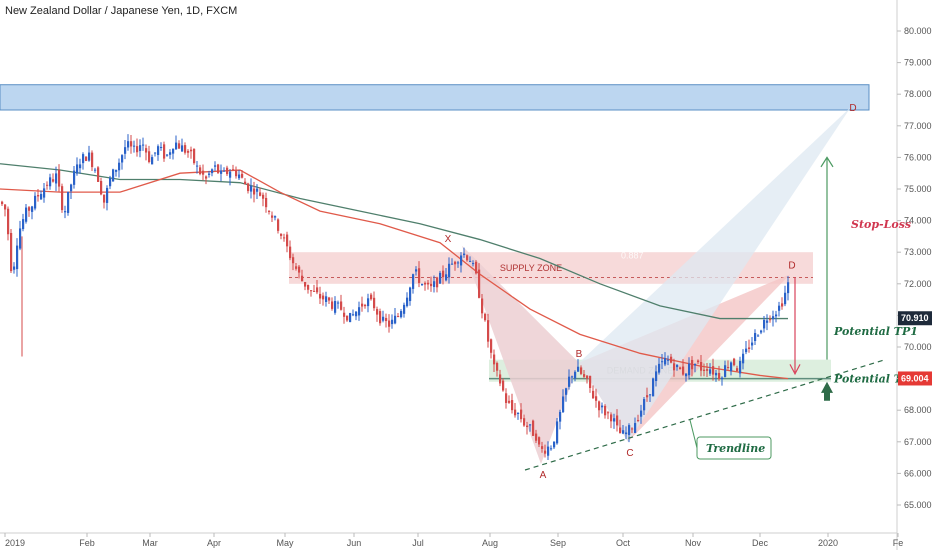 The image size is (932, 550). What do you see at coordinates (15, 543) in the screenshot?
I see `x-tick-label: 2019` at bounding box center [15, 543].